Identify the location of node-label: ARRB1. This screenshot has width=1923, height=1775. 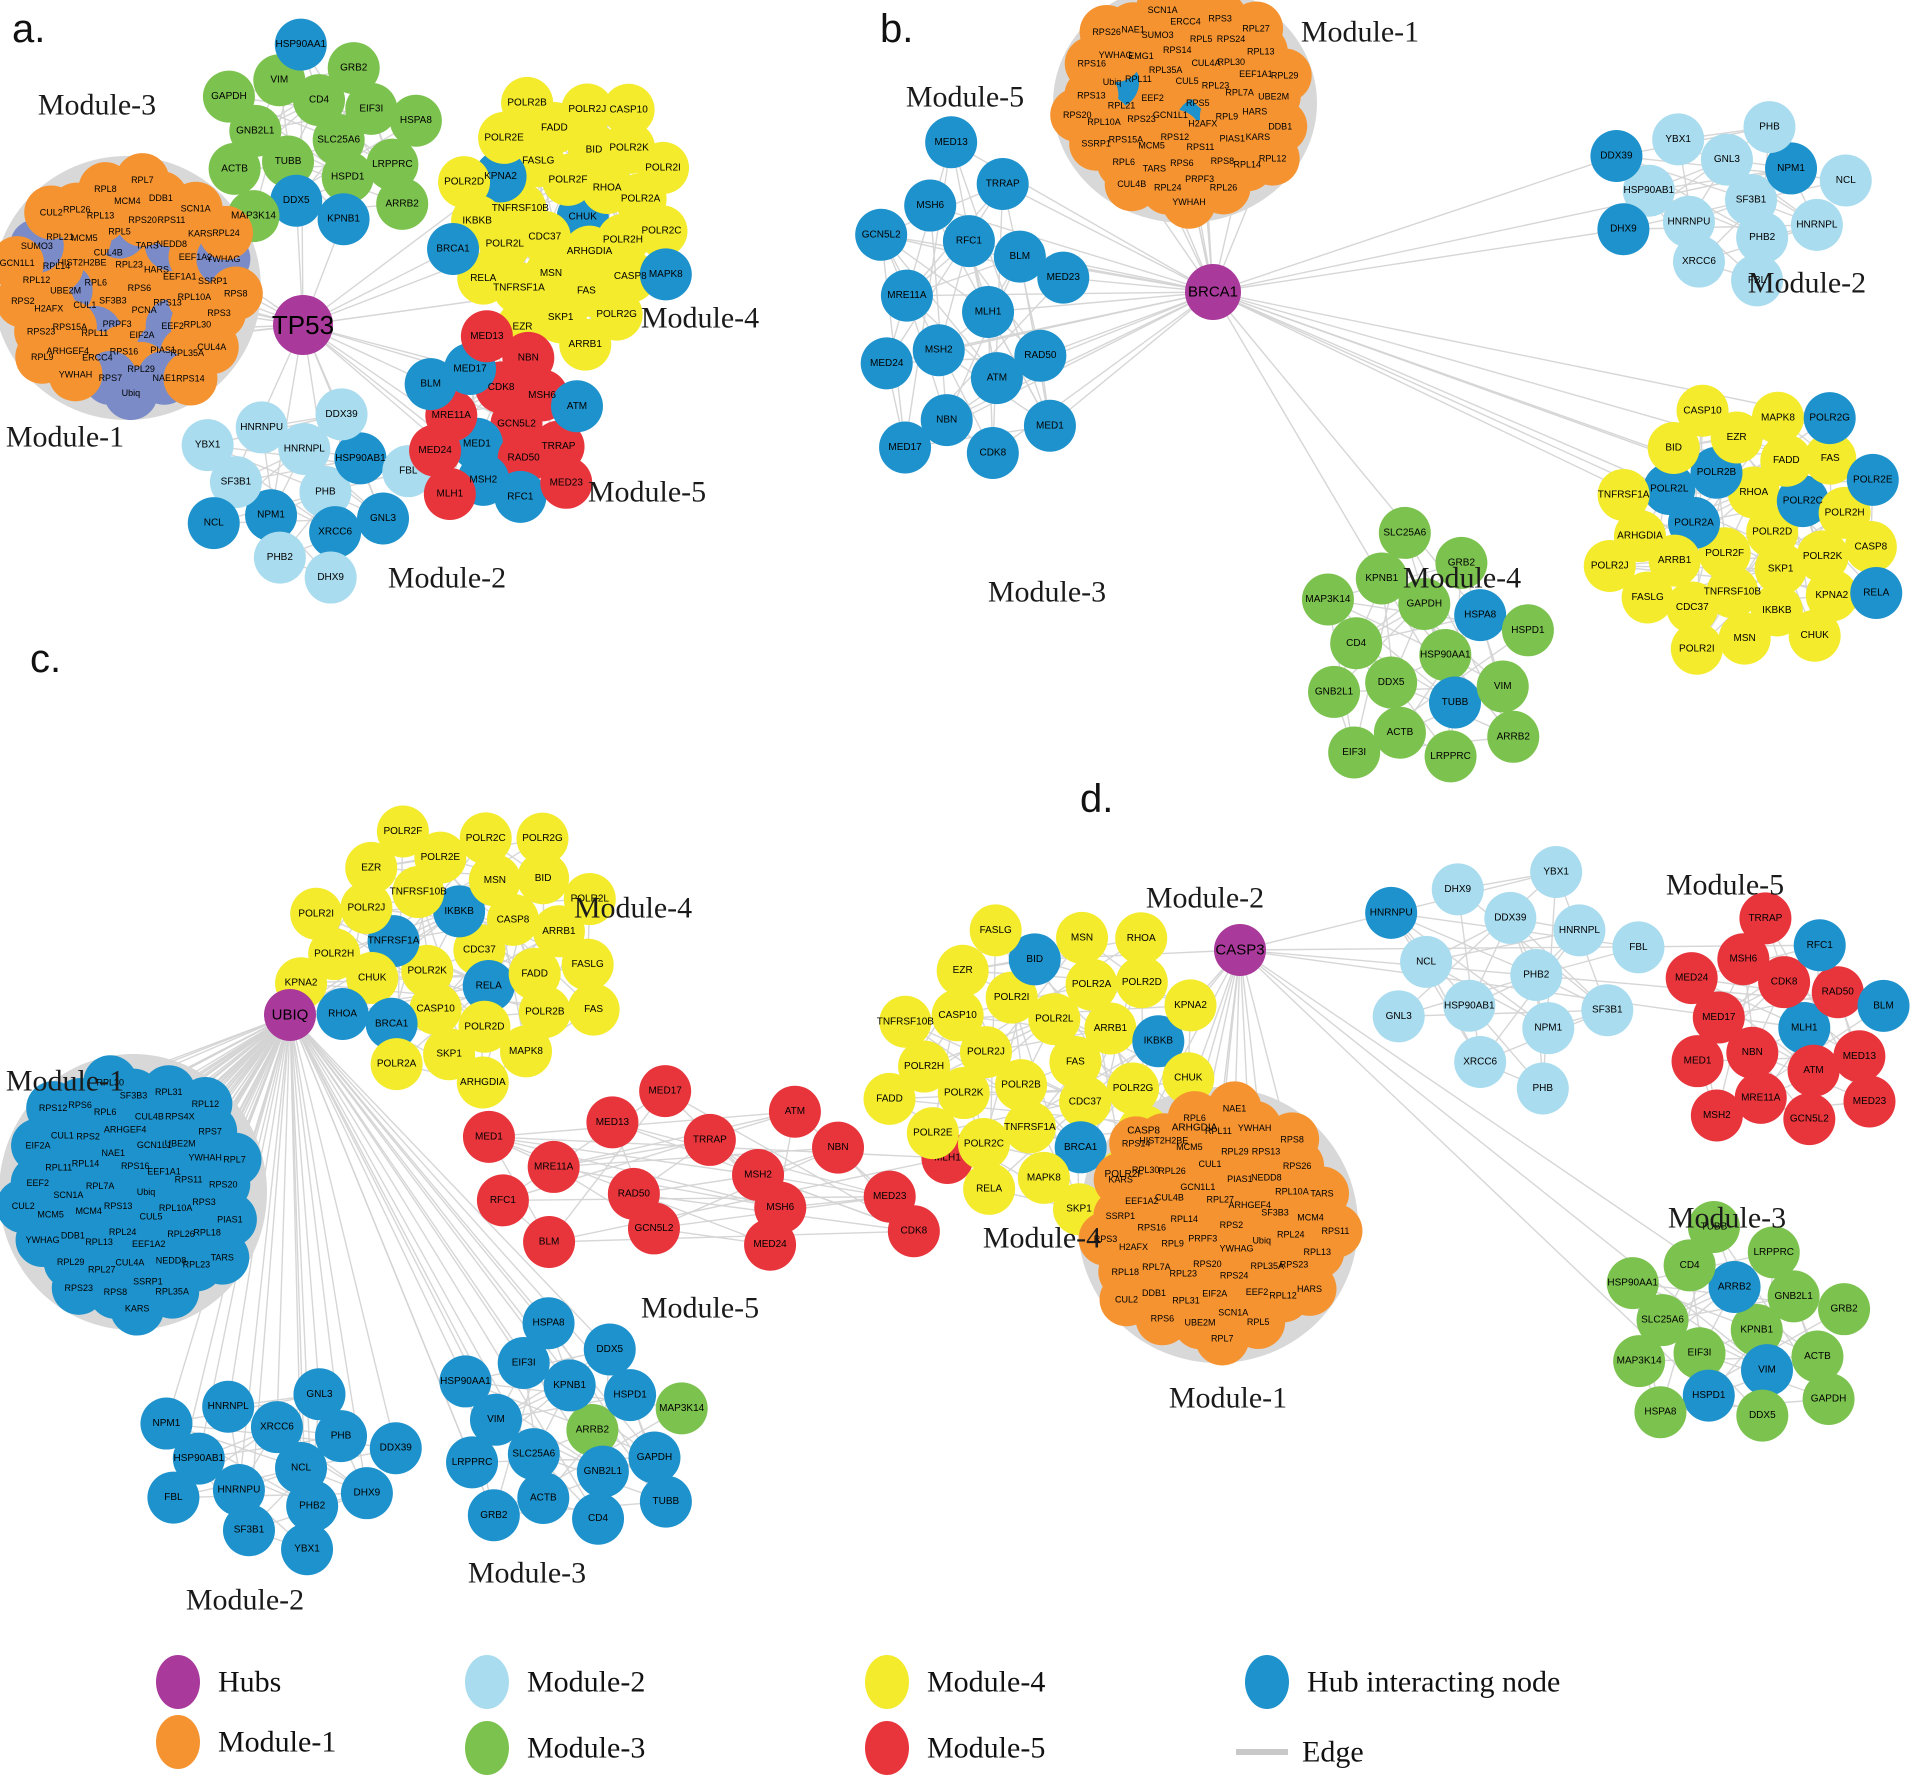
(1675, 560).